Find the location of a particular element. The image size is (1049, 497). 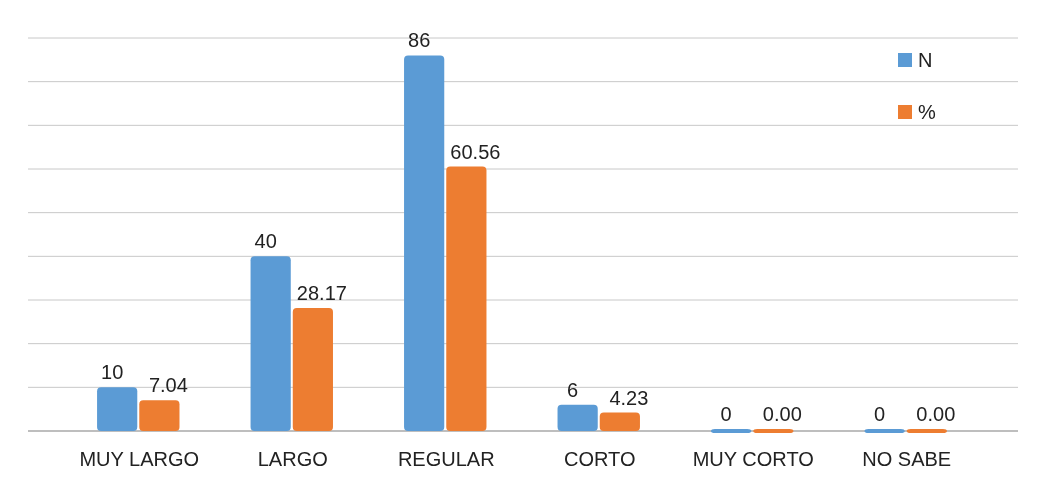

data-label: 28.17 is located at coordinates (321, 292).